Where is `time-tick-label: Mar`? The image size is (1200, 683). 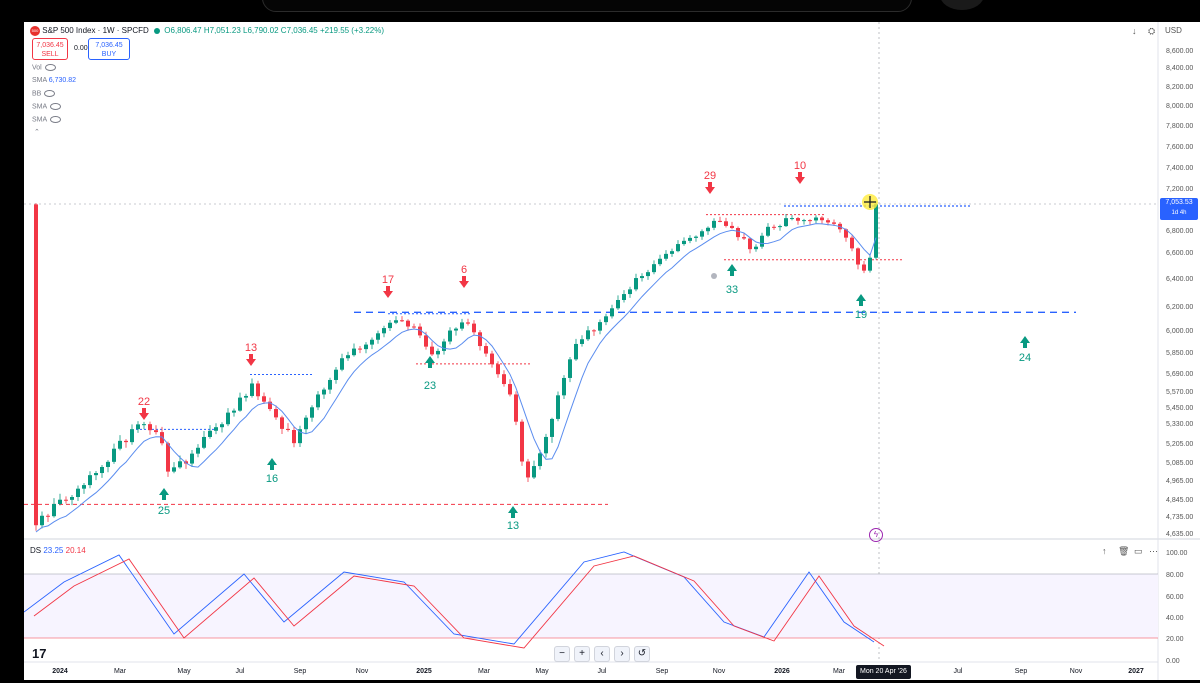
time-tick-label: Mar is located at coordinates (120, 671).